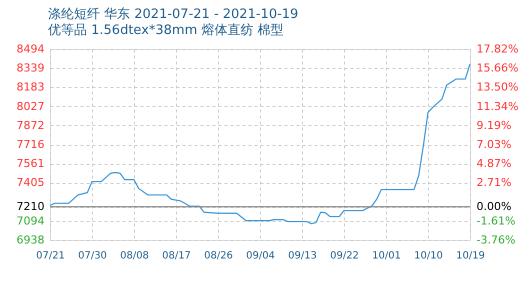 The height and width of the screenshot is (300, 520). Describe the element at coordinates (30, 163) in the screenshot. I see `y-tick-label: 7561` at that location.